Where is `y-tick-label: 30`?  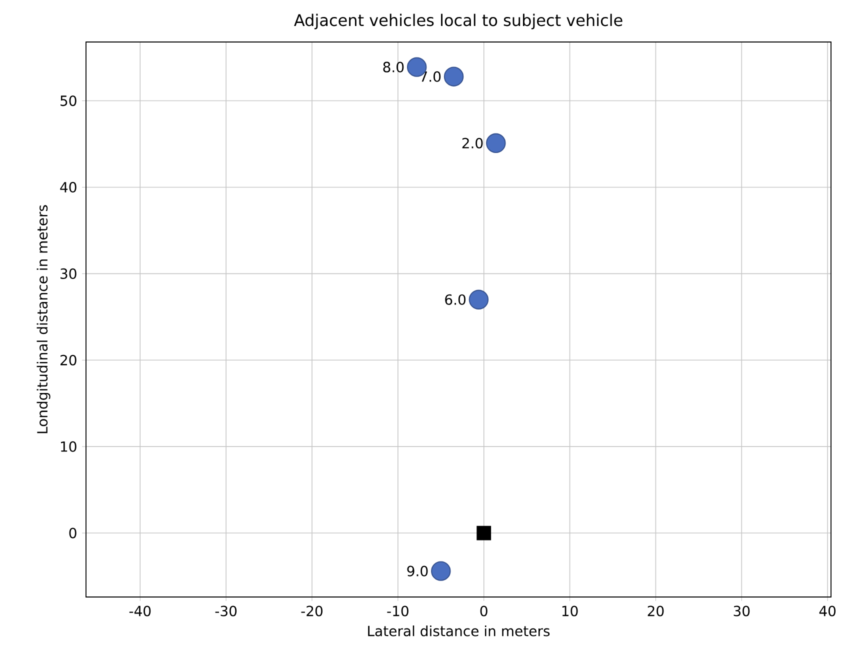 y-tick-label: 30 is located at coordinates (68, 273).